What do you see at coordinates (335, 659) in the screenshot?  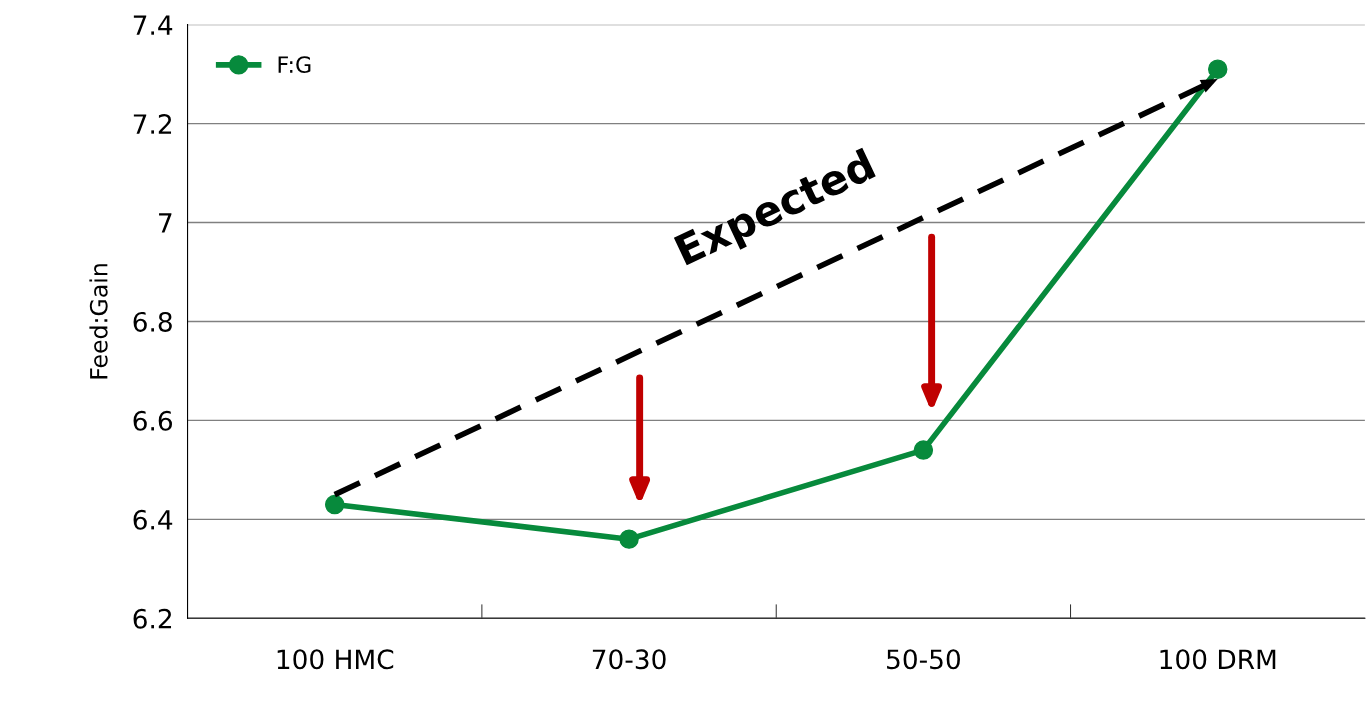 I see `x-tick-label: 100 HMC` at bounding box center [335, 659].